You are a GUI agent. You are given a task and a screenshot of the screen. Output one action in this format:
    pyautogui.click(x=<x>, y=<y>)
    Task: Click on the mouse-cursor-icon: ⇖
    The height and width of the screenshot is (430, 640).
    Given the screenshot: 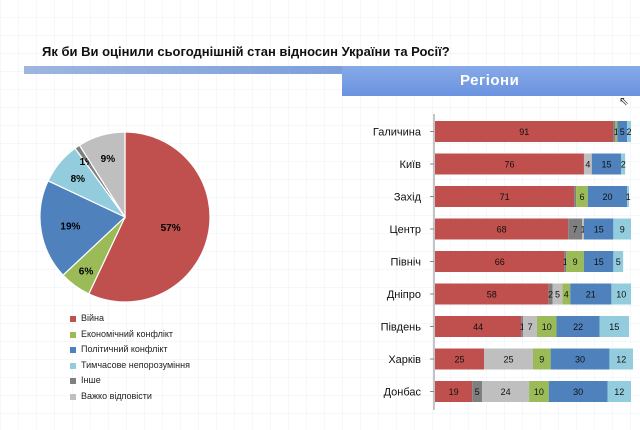 What is the action you would take?
    pyautogui.click(x=624, y=101)
    